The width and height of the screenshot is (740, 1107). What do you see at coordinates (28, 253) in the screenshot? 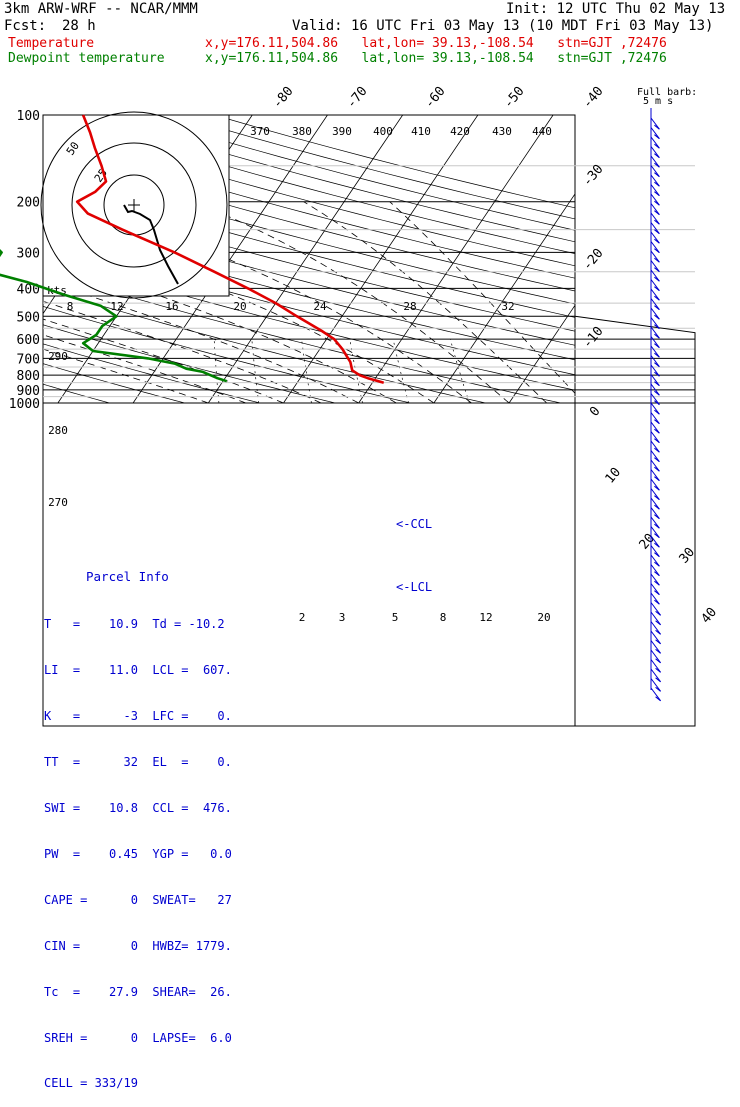
I see `pressure-tick-label: 300` at bounding box center [28, 253].